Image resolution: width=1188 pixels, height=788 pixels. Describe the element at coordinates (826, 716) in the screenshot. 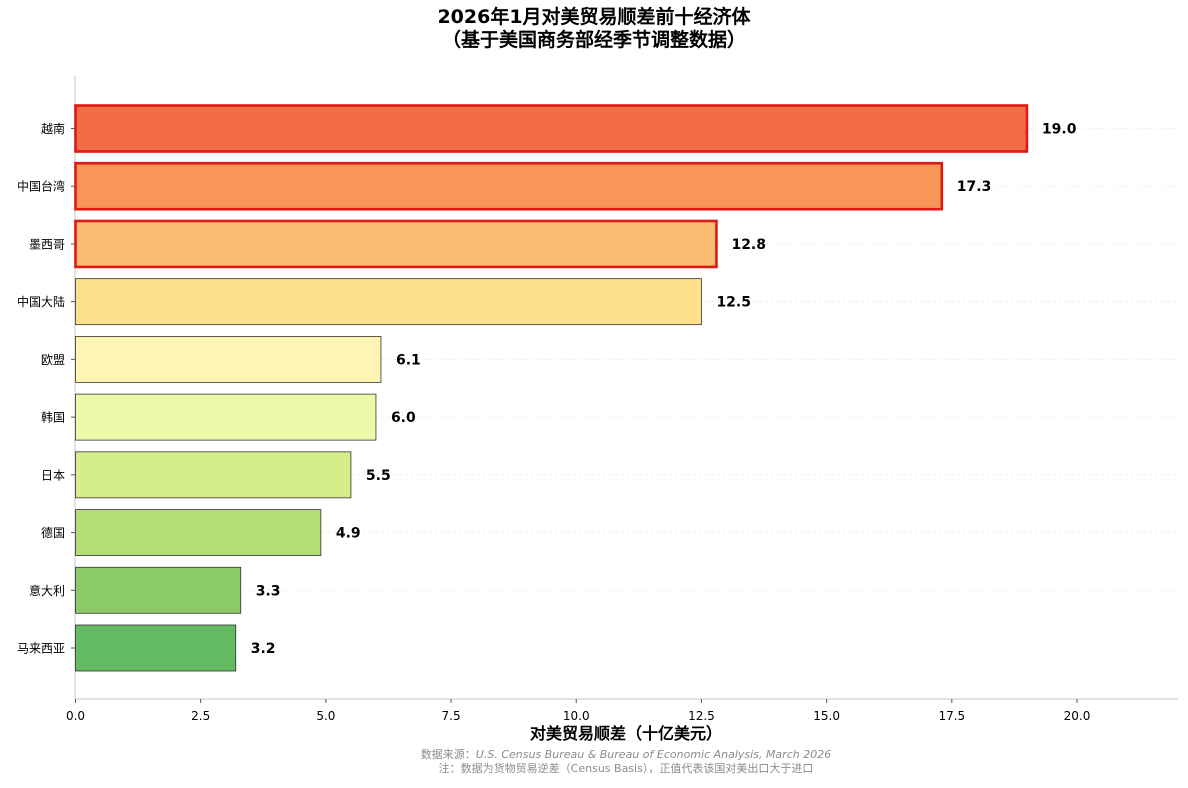

I see `x-tick-label: 15.0` at that location.